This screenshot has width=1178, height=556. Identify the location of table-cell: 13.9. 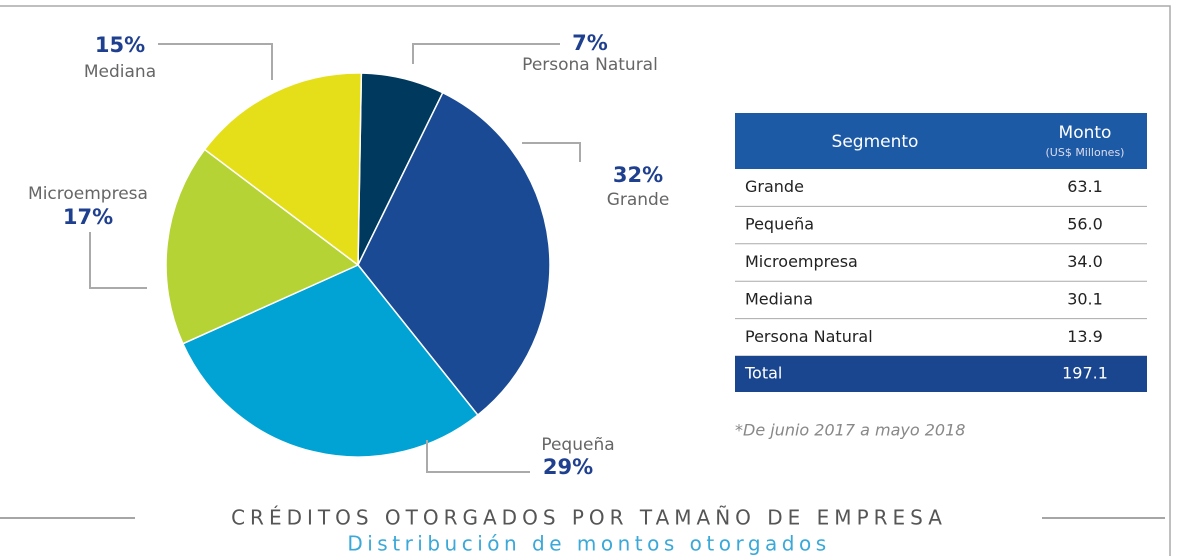
(1085, 336).